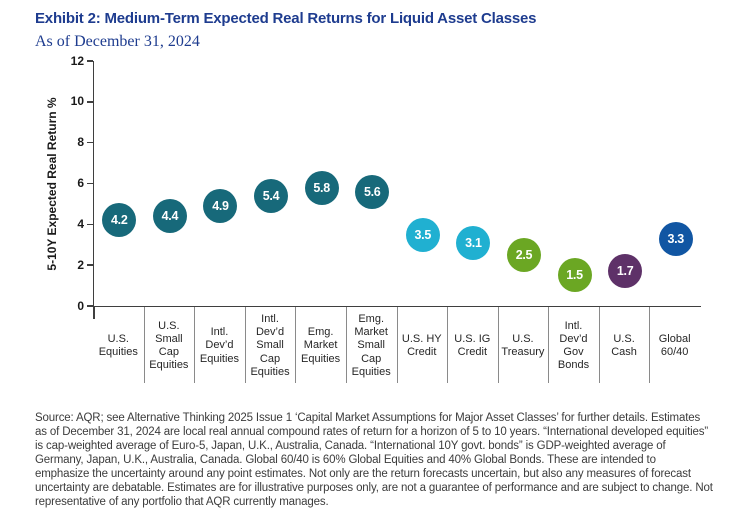 The width and height of the screenshot is (745, 516). What do you see at coordinates (270, 345) in the screenshot?
I see `x-axis-label-intl-dev-d-small-cap-equities: Intl. Dev’d Small Cap Equities` at bounding box center [270, 345].